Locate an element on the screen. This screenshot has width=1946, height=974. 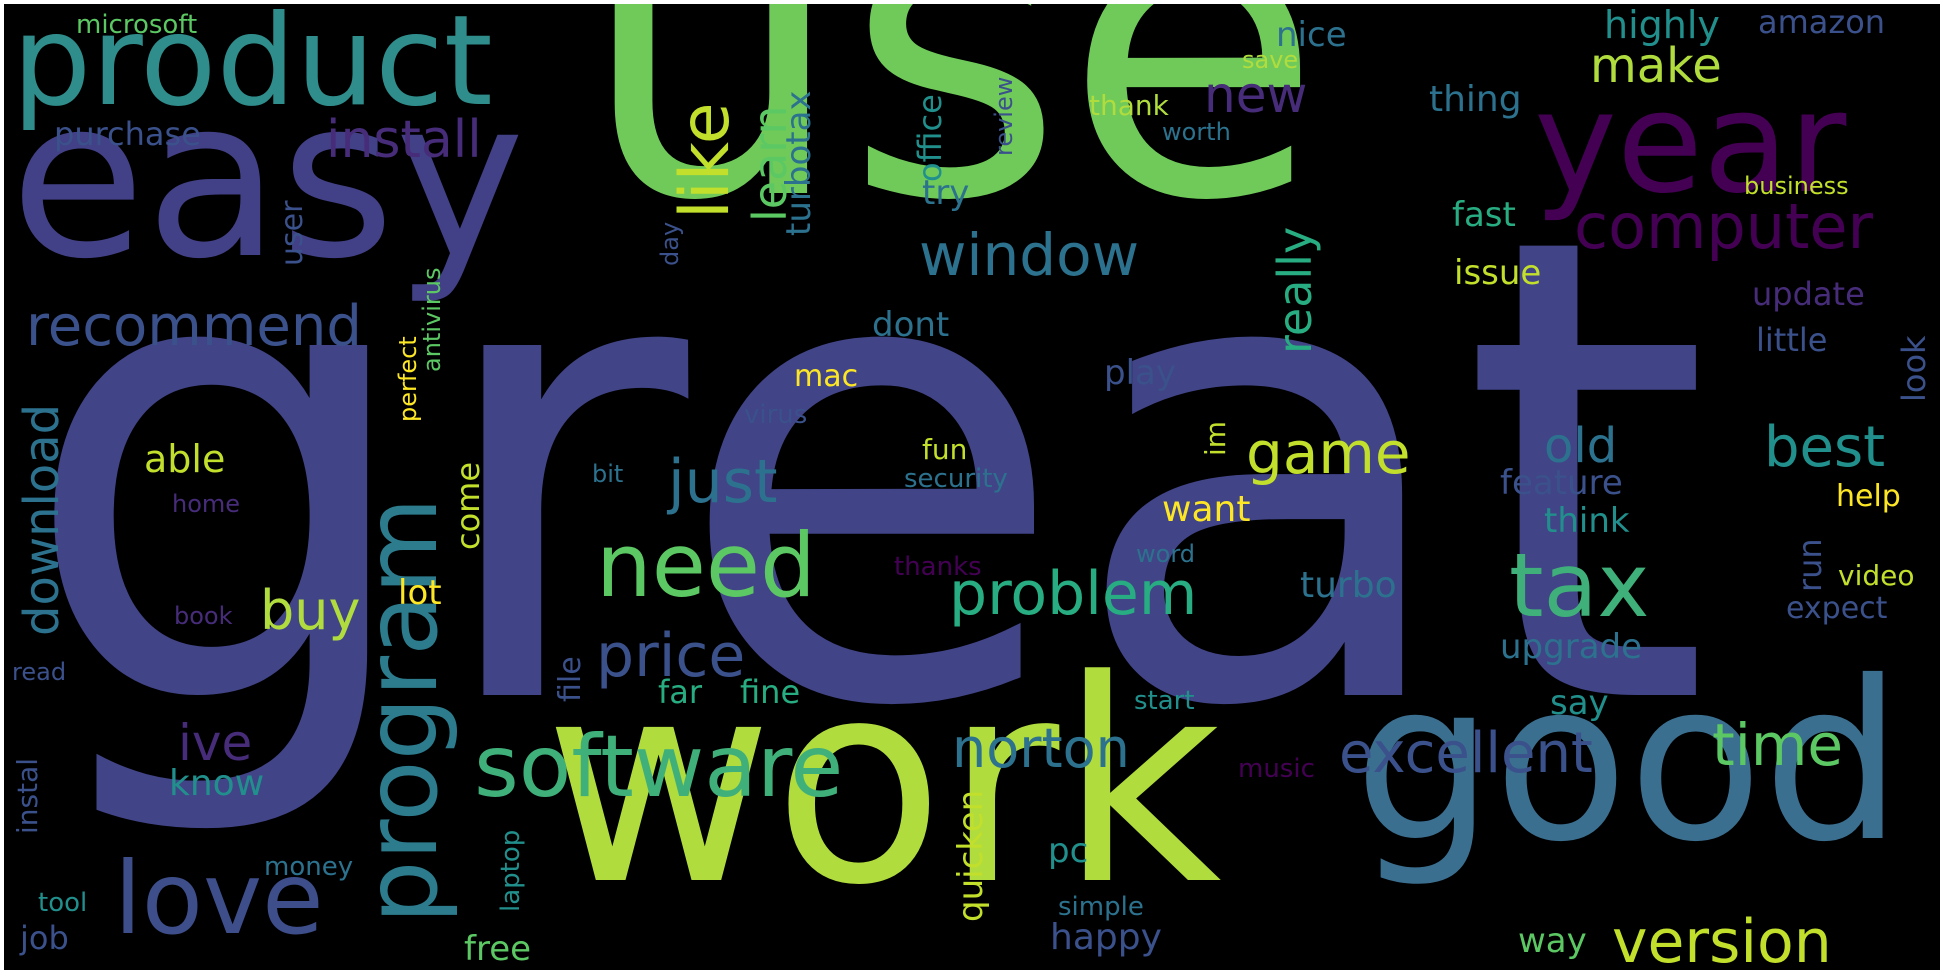
word-turbo: turbo is located at coordinates (1348, 585).